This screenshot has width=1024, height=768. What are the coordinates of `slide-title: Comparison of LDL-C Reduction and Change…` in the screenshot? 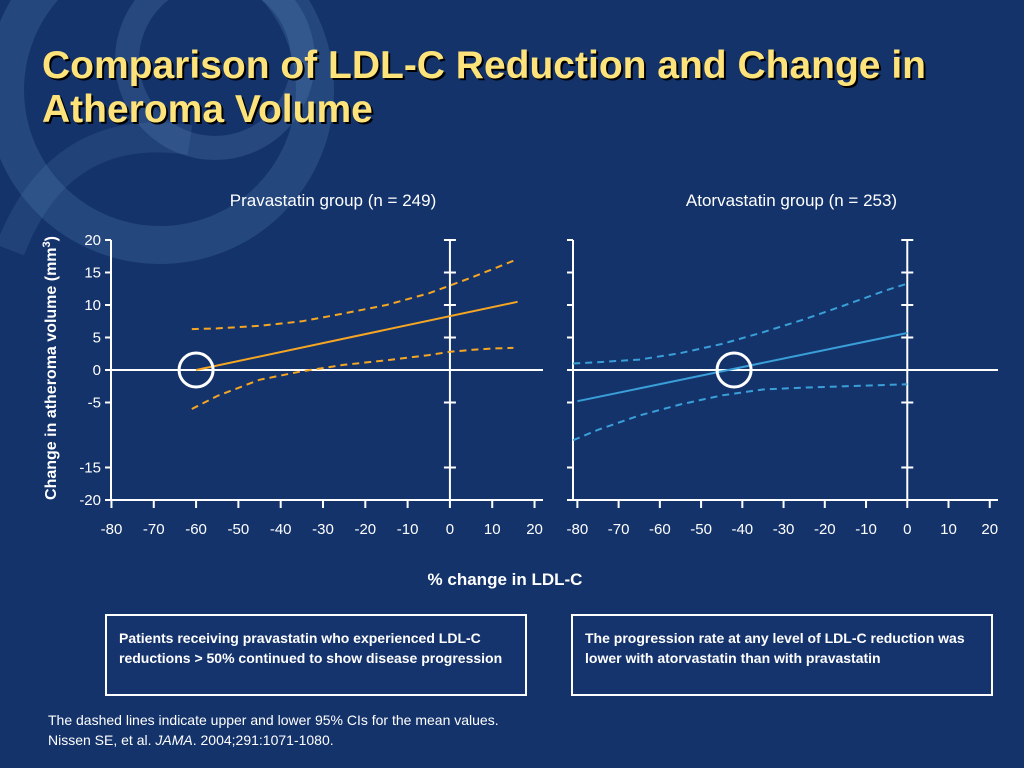 It's located at (484, 87).